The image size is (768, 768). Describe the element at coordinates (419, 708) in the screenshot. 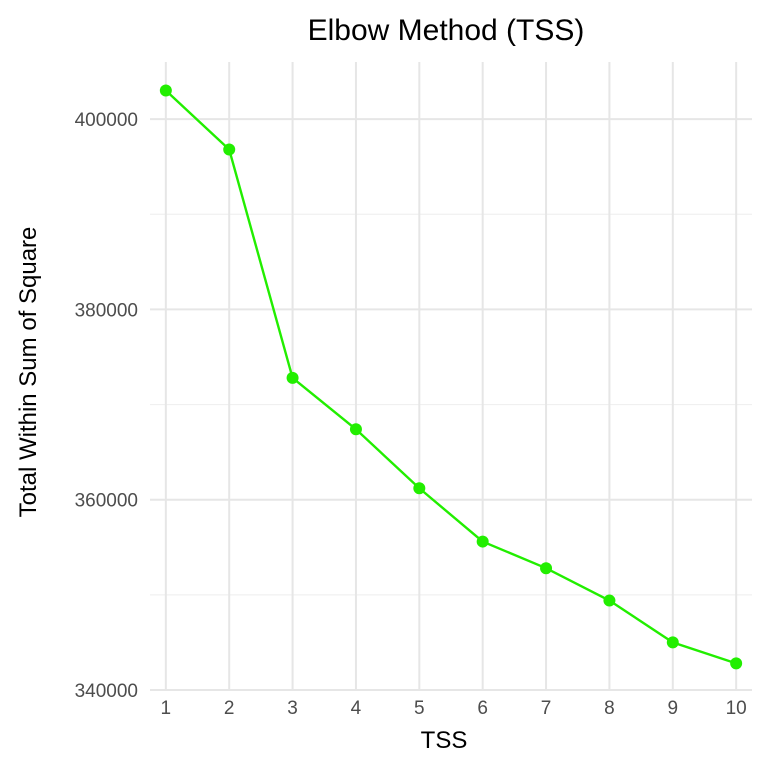

I see `x-tick-label: 5` at that location.